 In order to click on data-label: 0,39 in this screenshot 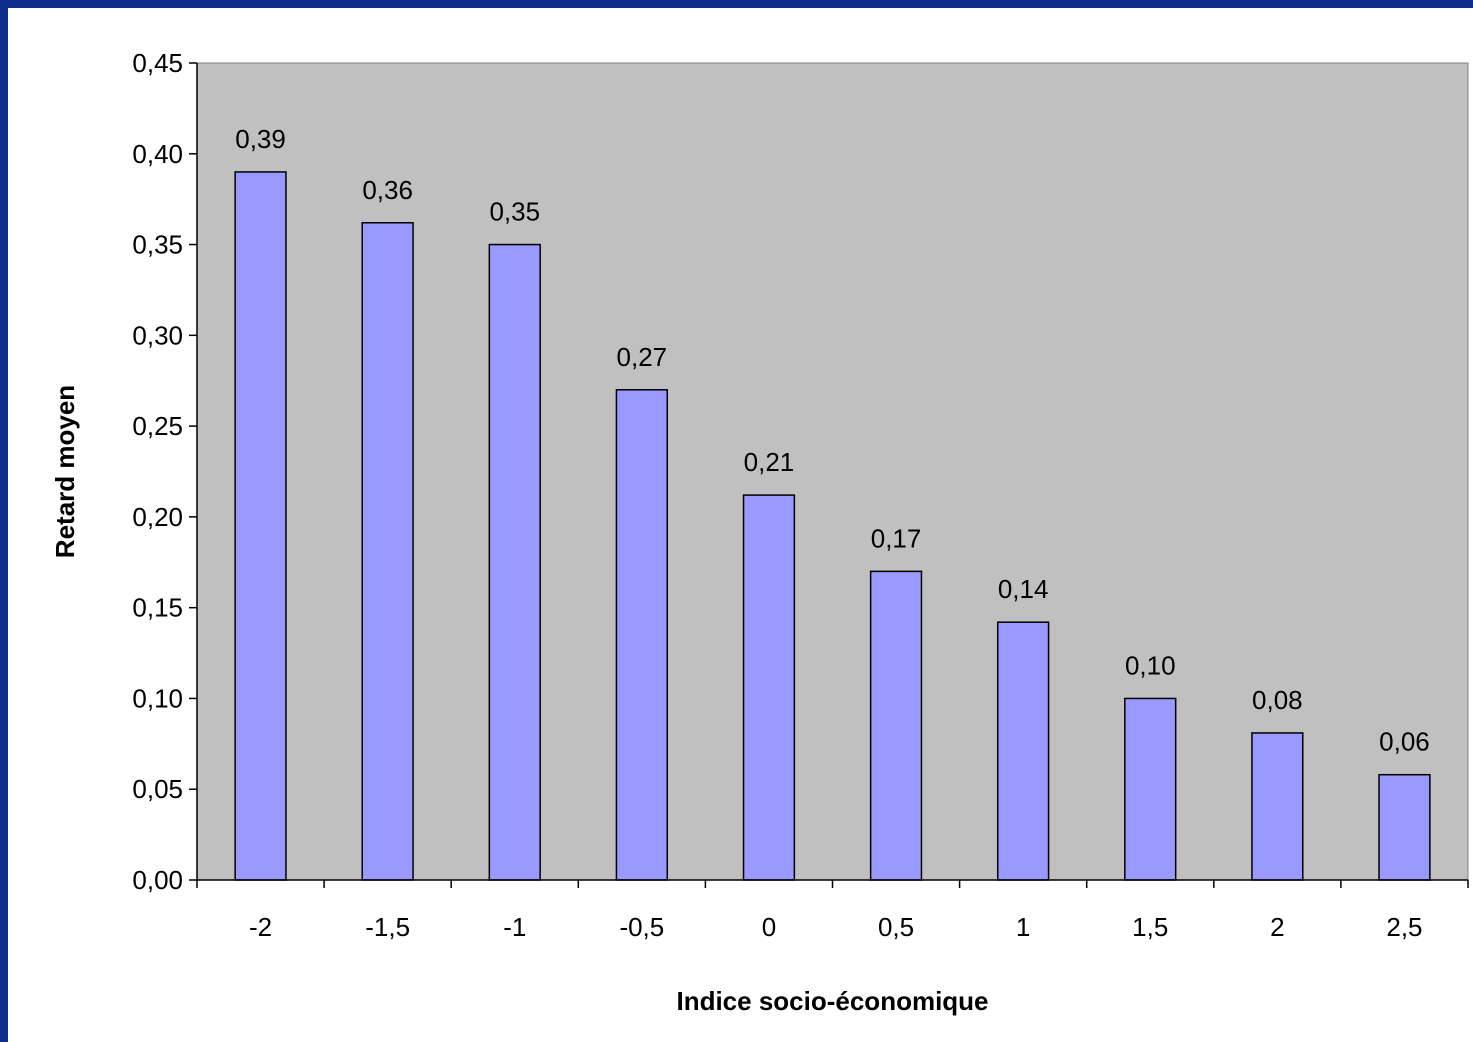, I will do `click(260, 139)`.